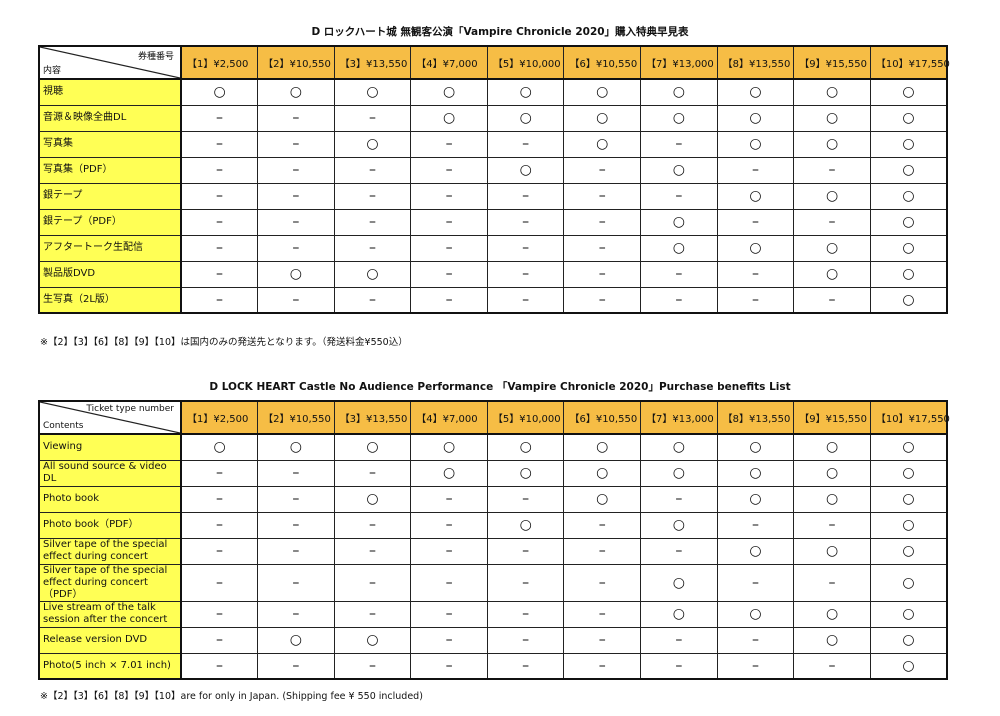 This screenshot has width=1000, height=716. Describe the element at coordinates (63, 426) in the screenshot. I see `corner-row-label: Contents` at that location.